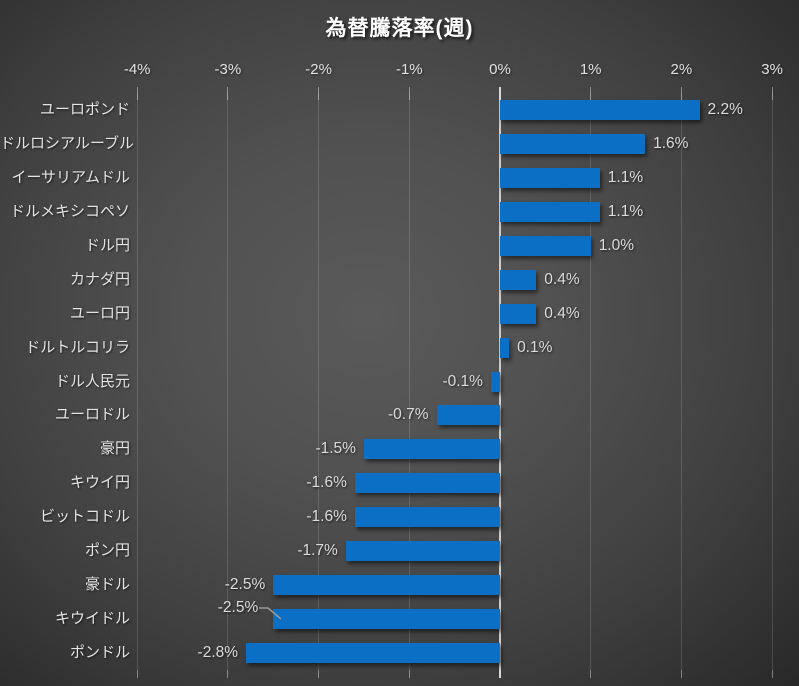  Describe the element at coordinates (92, 415) in the screenshot. I see `category-label: ユーロドル` at that location.